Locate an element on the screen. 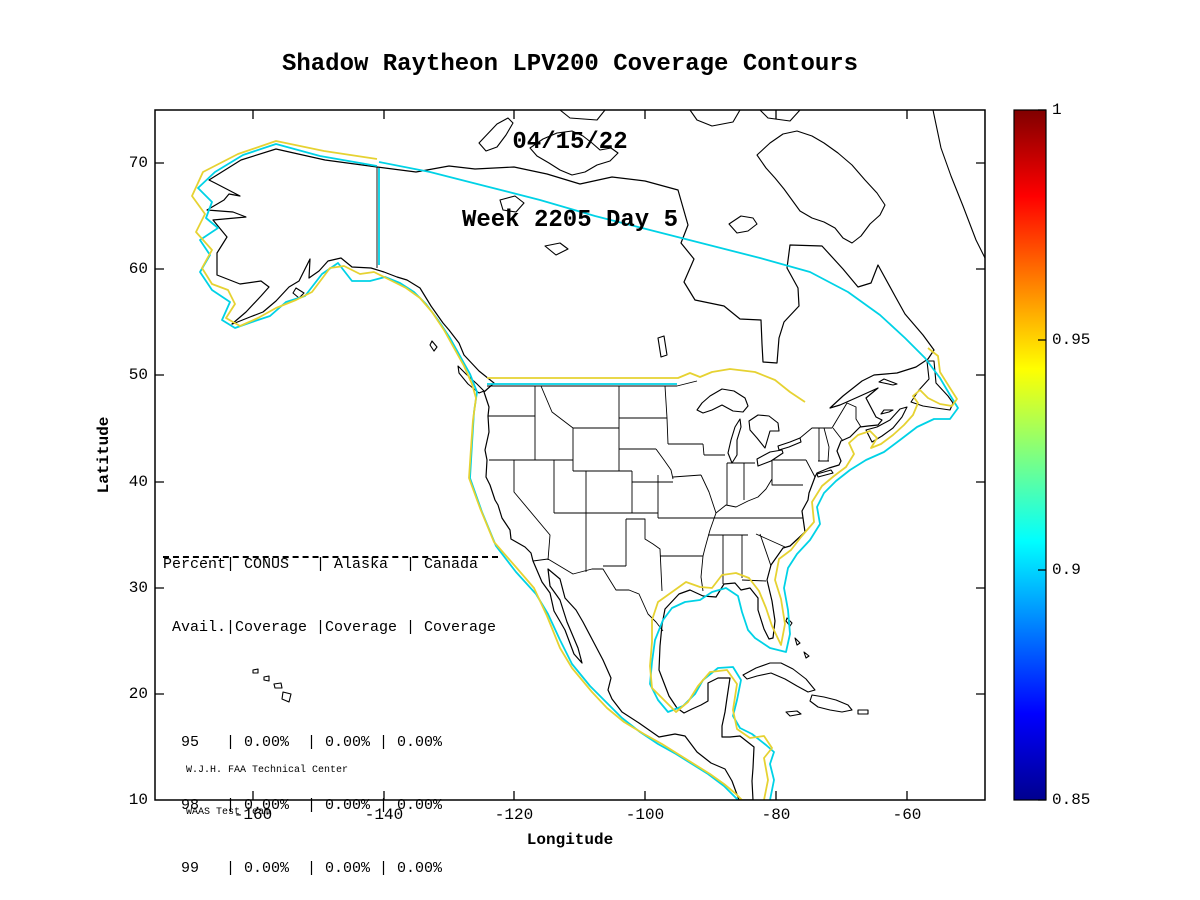 The width and height of the screenshot is (1200, 900). y-tick-30: 30 is located at coordinates (138, 588).